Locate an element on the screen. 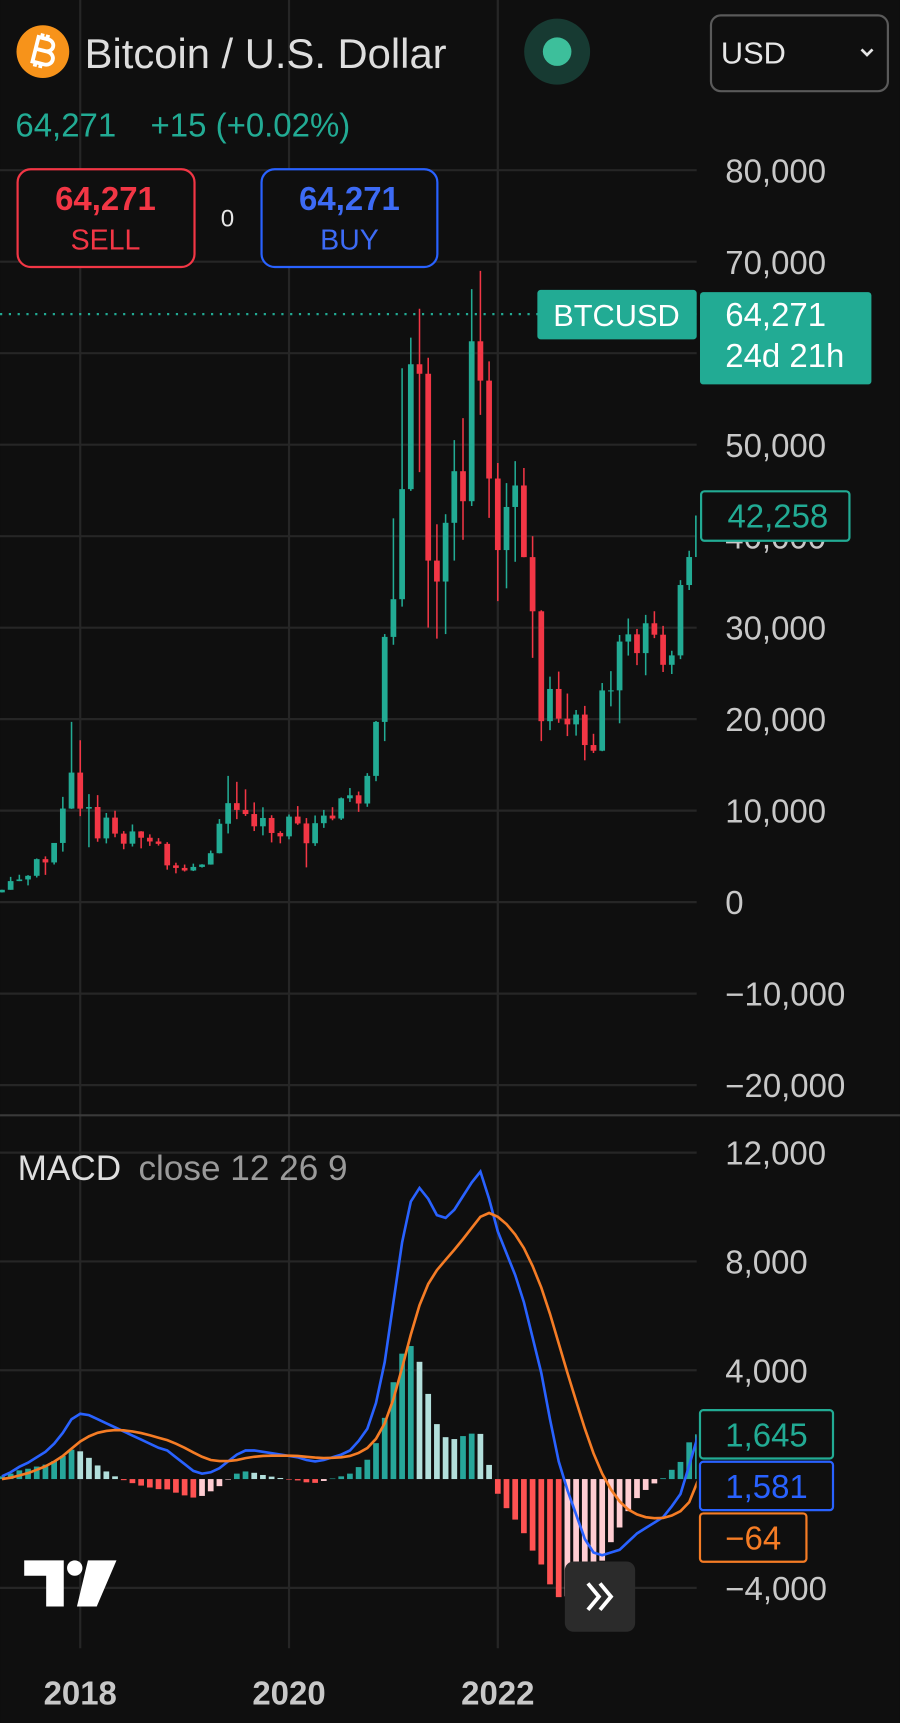 The width and height of the screenshot is (900, 1723). x-tick-label: 2018 is located at coordinates (80, 1692).